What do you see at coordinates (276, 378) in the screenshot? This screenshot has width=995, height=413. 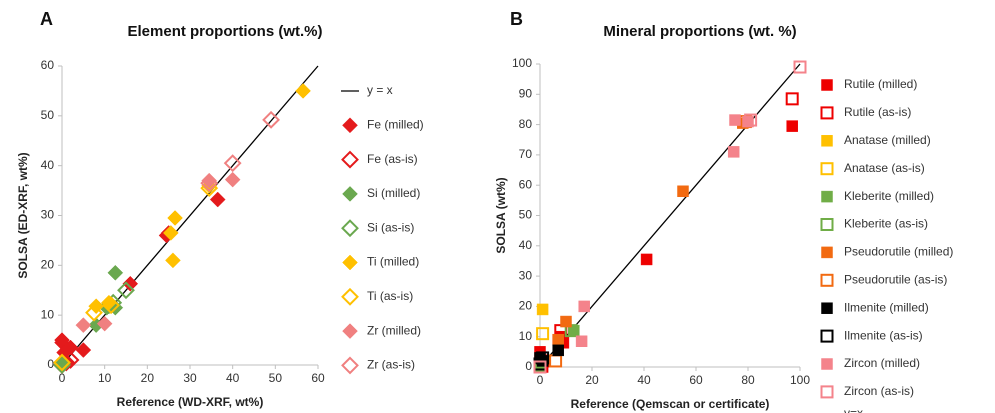 I see `x-tick-label: 50` at bounding box center [276, 378].